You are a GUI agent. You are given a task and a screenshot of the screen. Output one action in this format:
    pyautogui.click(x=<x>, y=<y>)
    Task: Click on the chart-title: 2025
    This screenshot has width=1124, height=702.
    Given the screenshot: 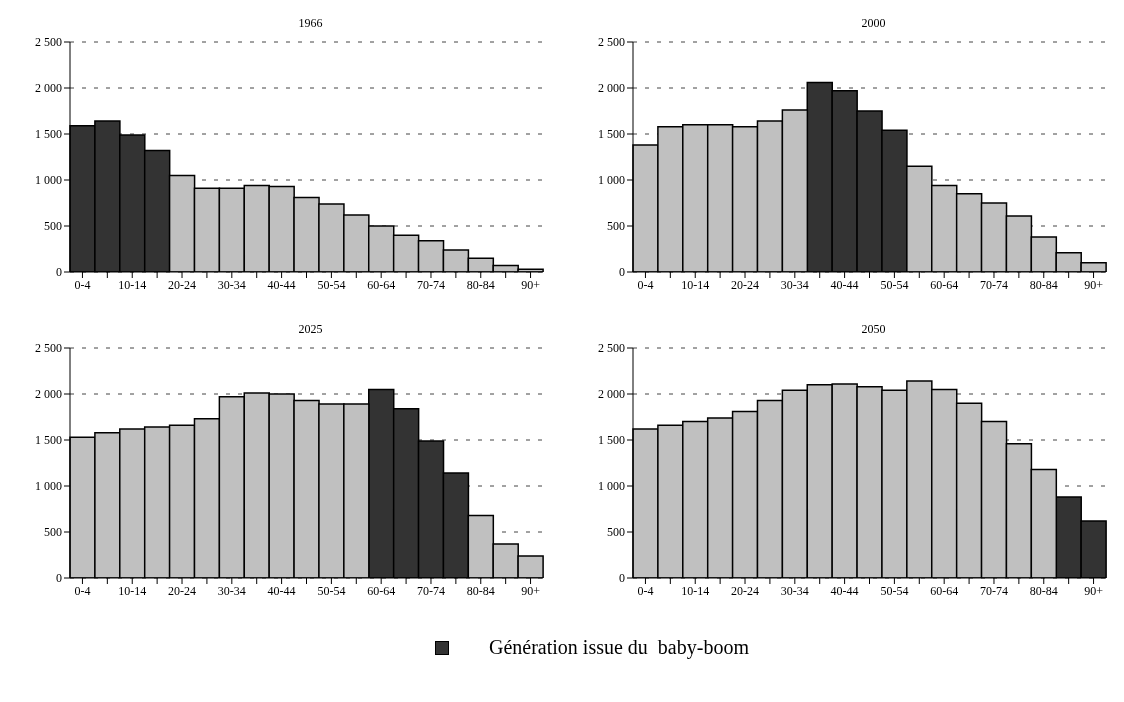 What is the action you would take?
    pyautogui.click(x=310, y=330)
    